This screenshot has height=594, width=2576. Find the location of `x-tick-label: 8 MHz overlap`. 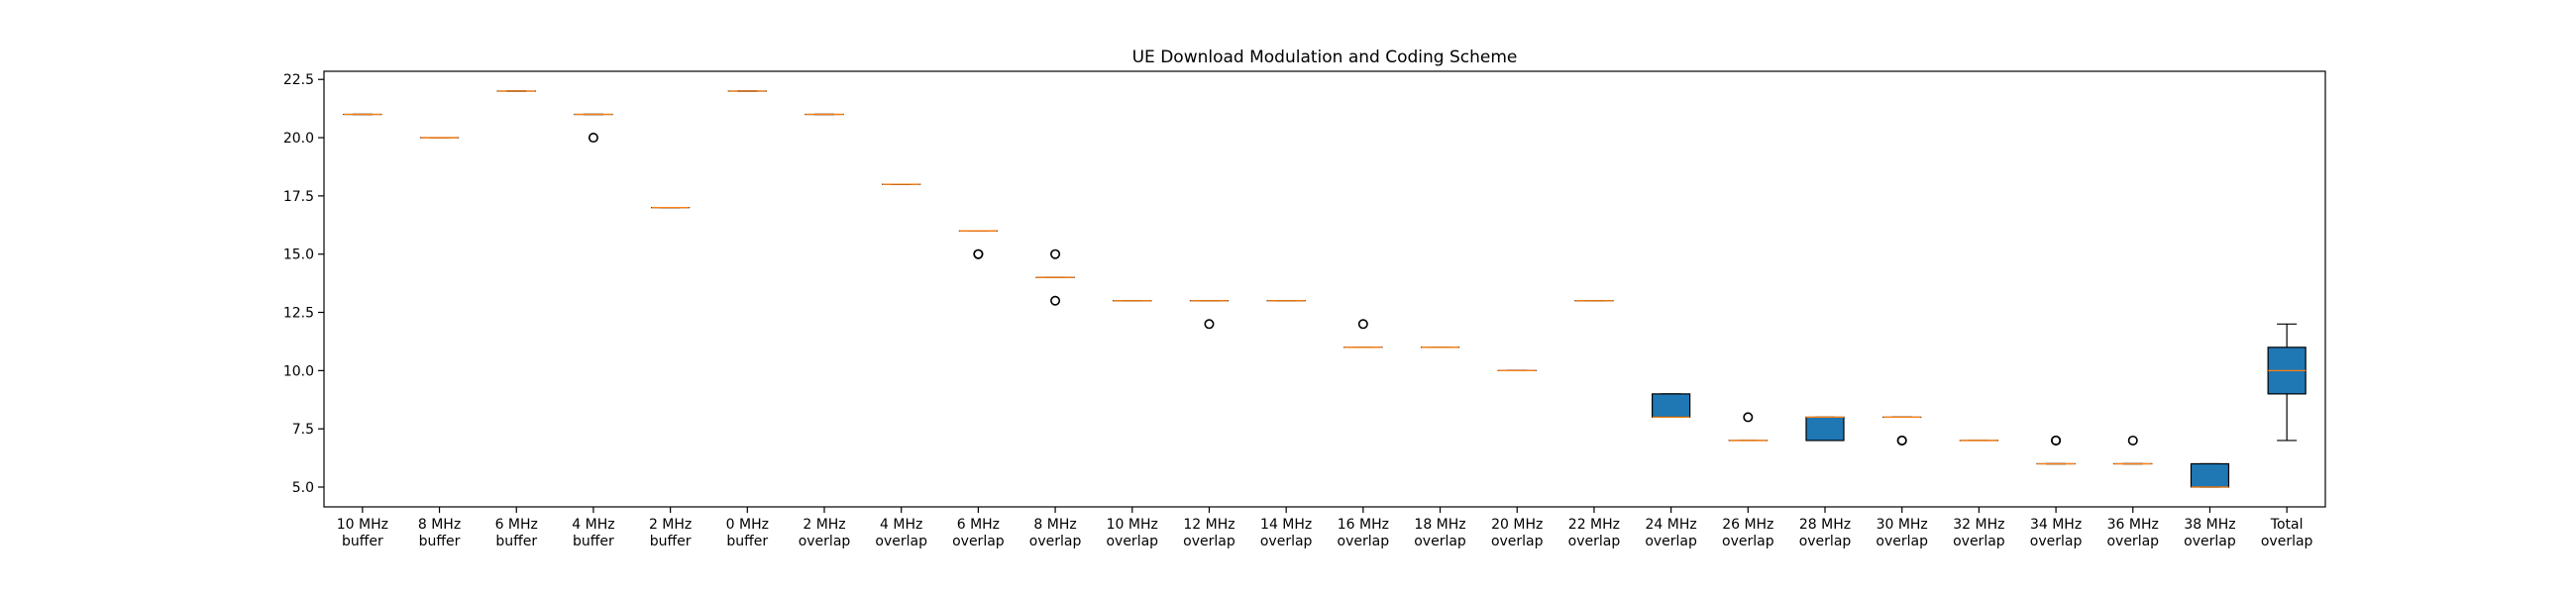

x-tick-label: 8 MHz overlap is located at coordinates (1055, 533).